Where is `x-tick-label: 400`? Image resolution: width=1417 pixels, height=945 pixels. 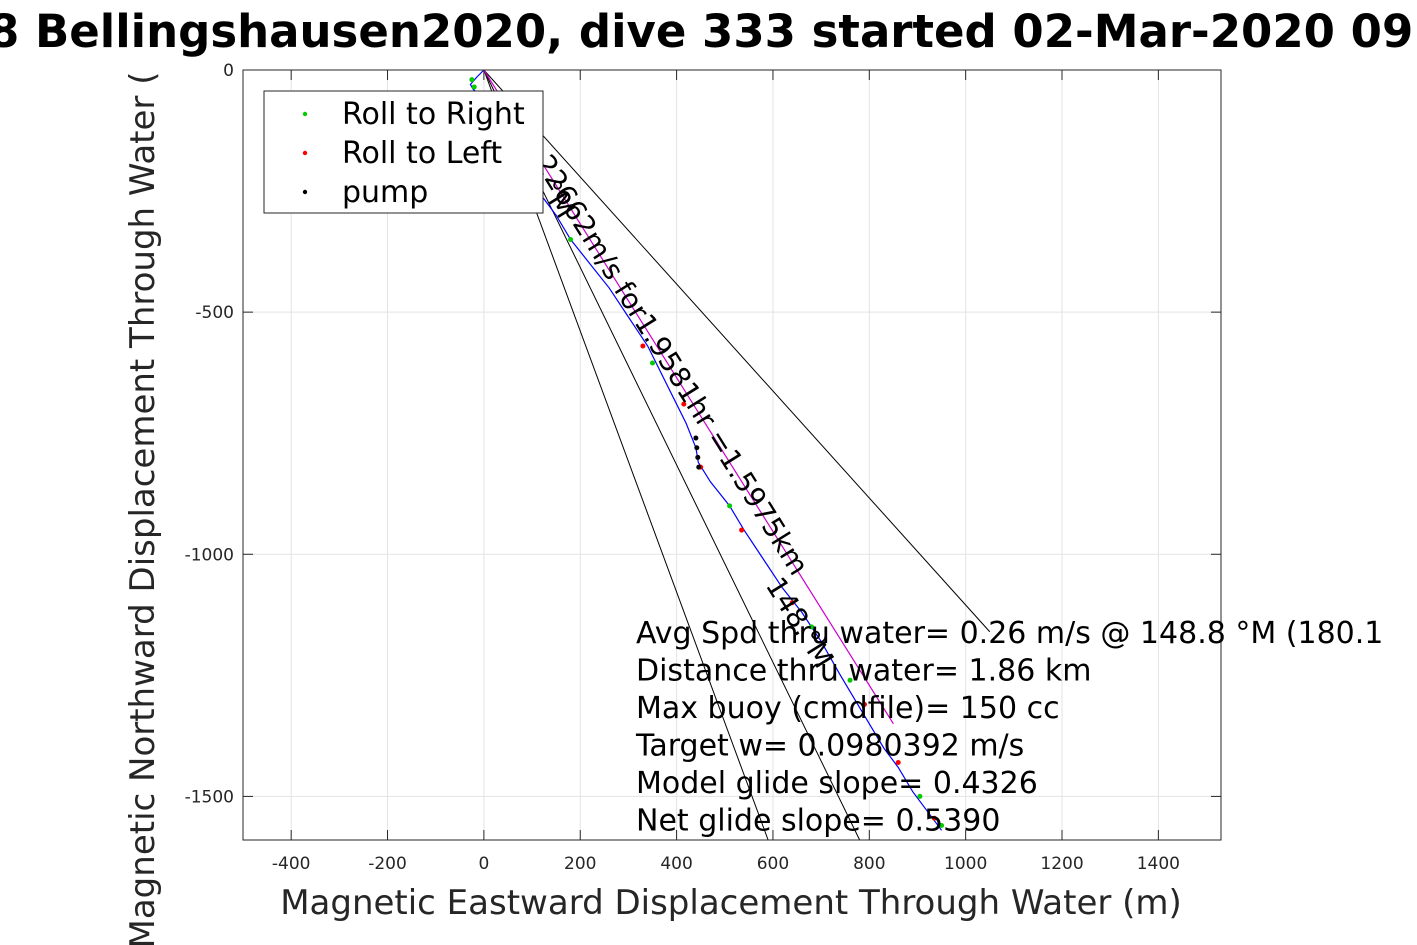
x-tick-label: 400 is located at coordinates (676, 864).